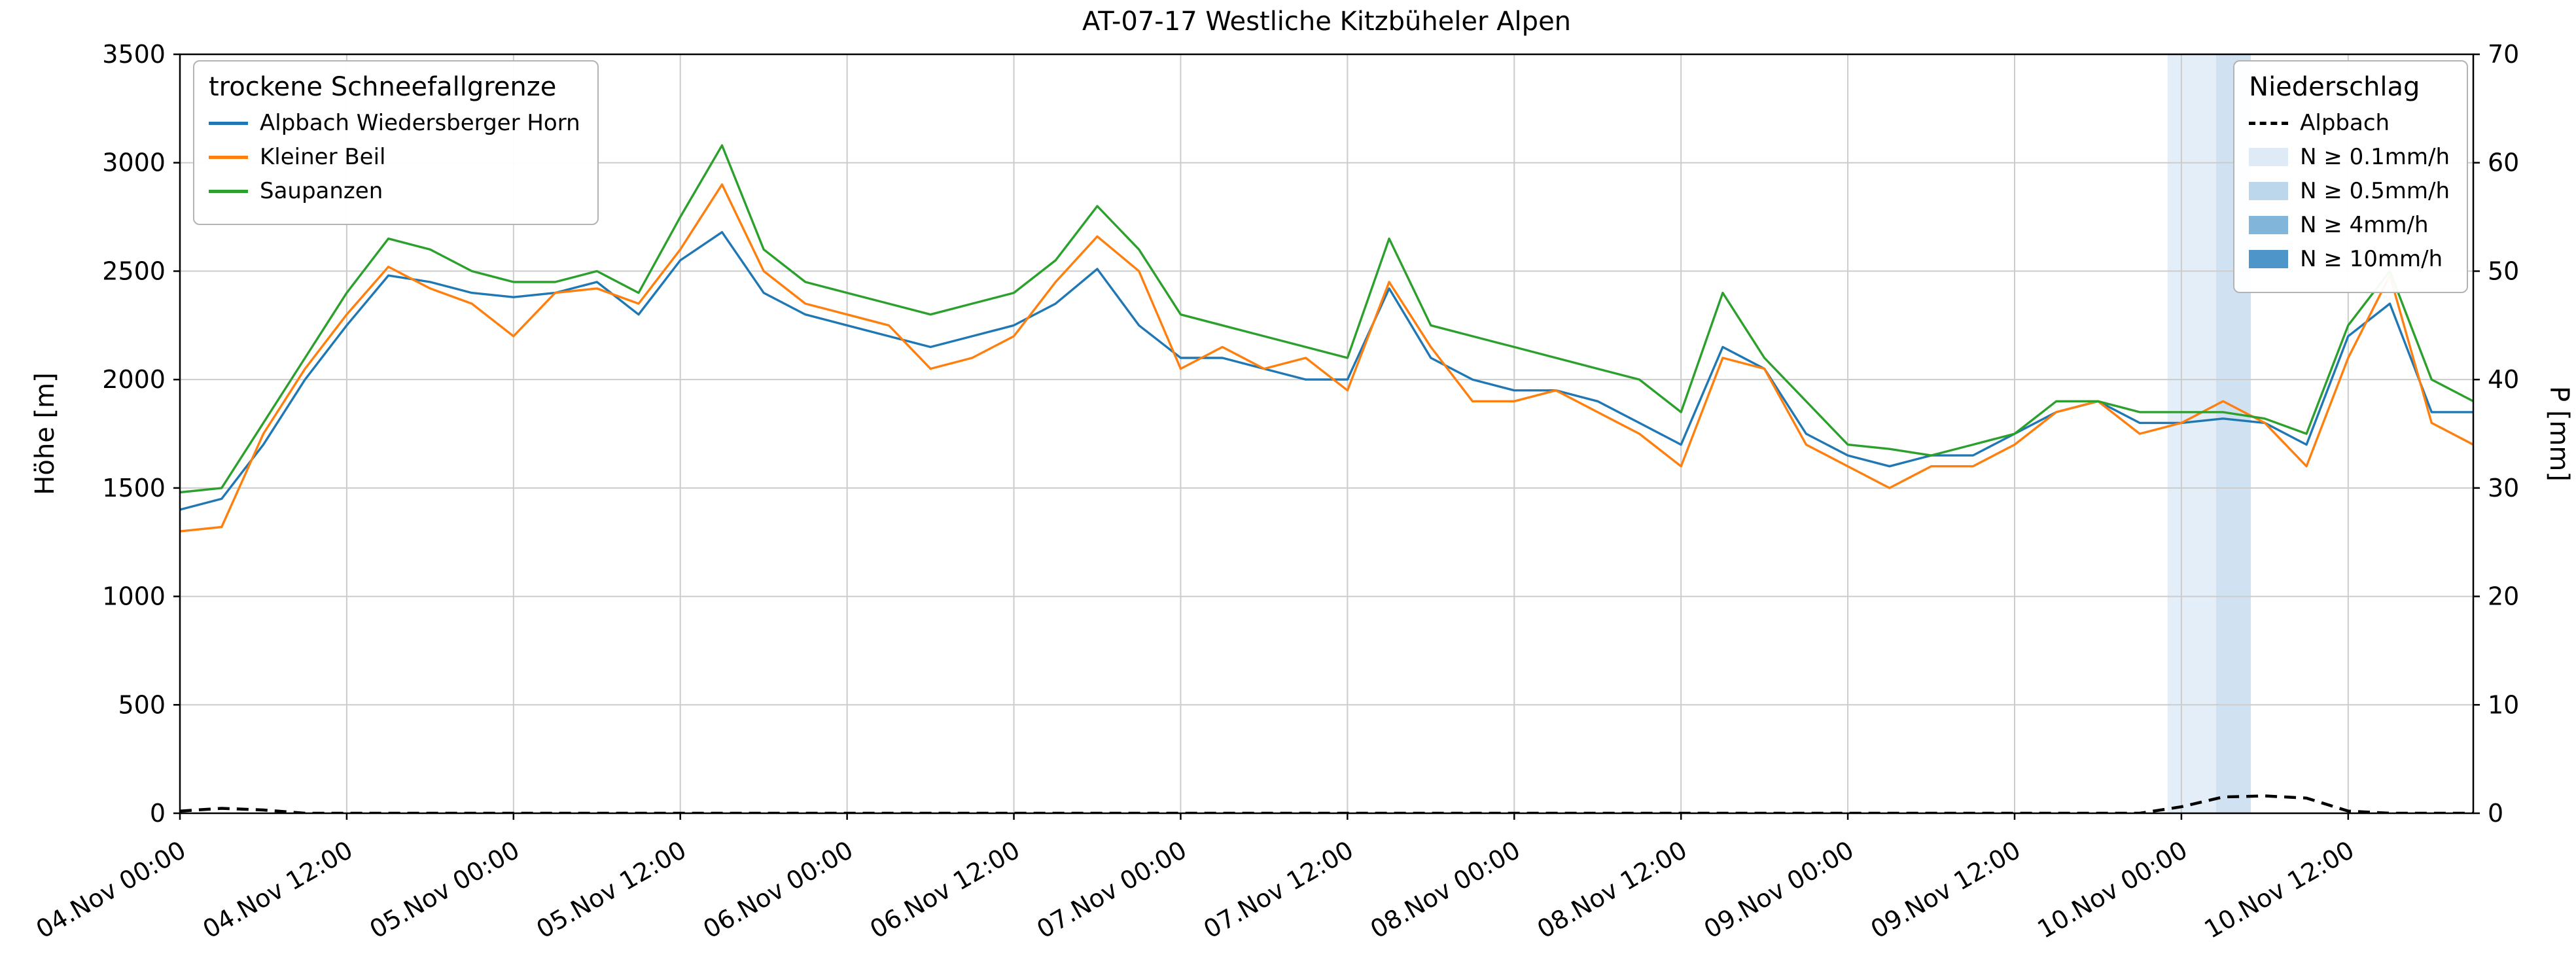 The image size is (2576, 967). What do you see at coordinates (394, 191) in the screenshot?
I see `legend-entry-saupanzen: Saupanzen` at bounding box center [394, 191].